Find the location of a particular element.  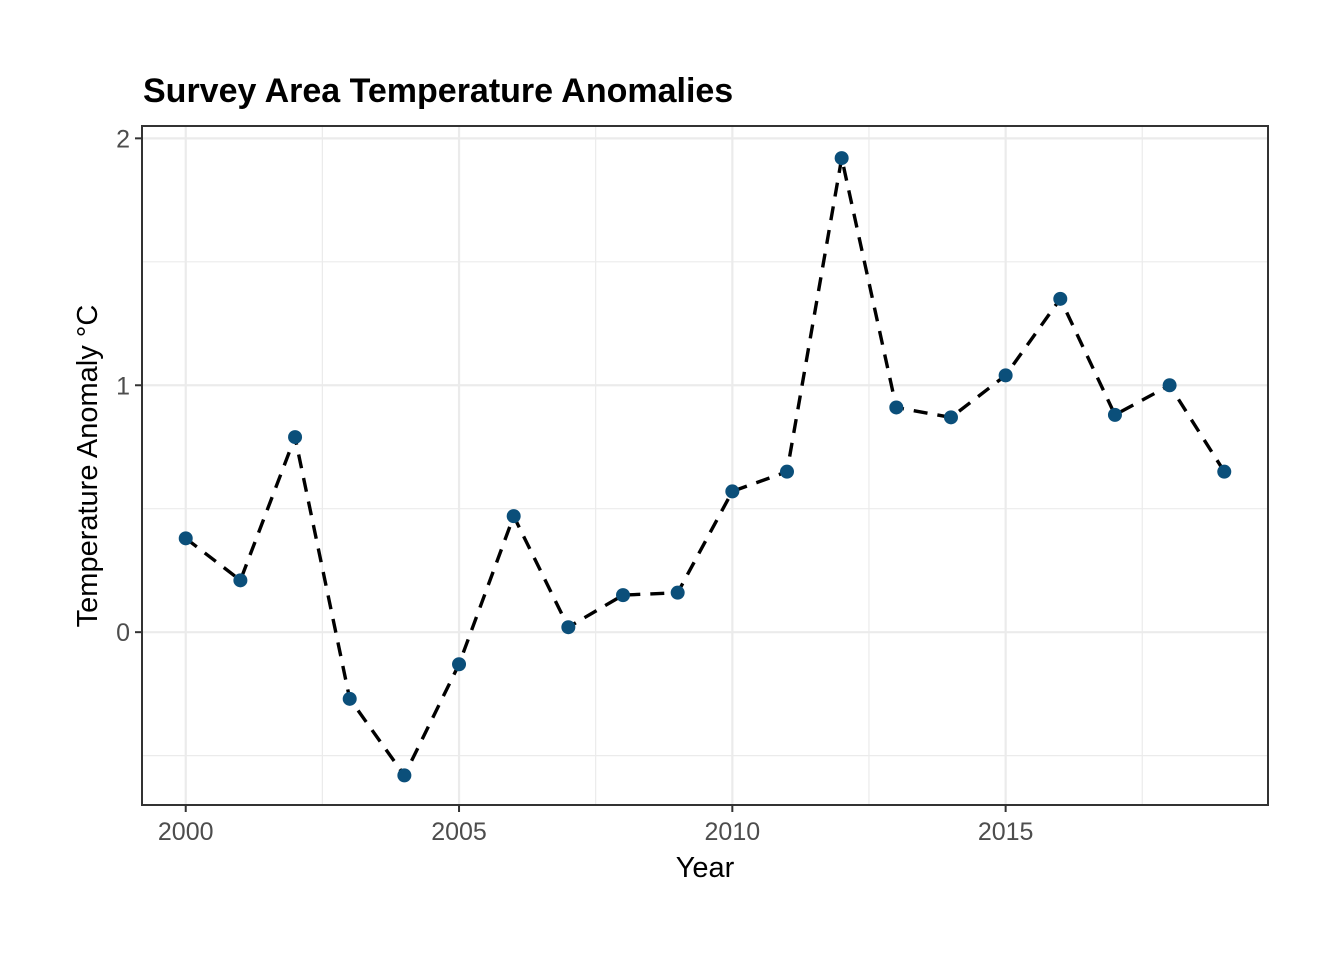

x-tick-label: 2015 is located at coordinates (1006, 832).